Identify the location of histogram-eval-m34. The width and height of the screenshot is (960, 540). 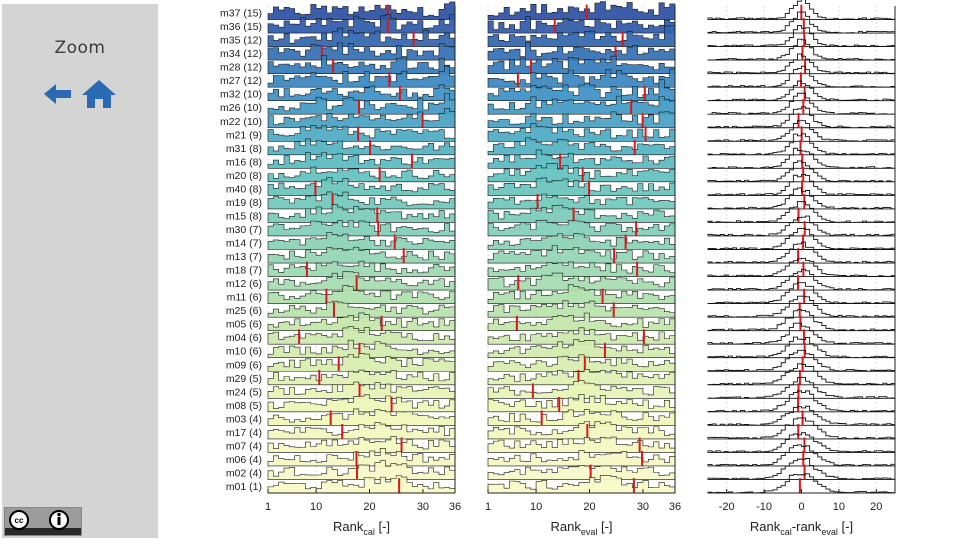
(581, 51).